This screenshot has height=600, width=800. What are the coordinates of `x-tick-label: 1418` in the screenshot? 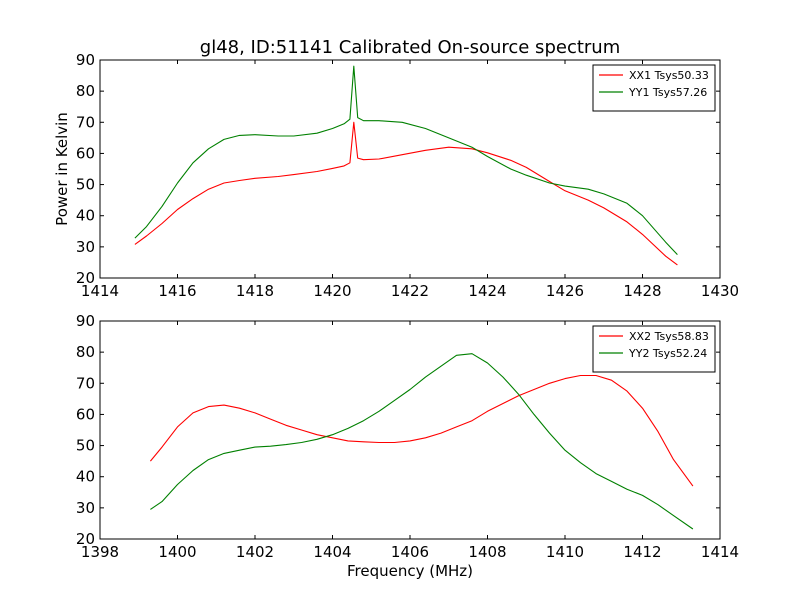 It's located at (255, 291).